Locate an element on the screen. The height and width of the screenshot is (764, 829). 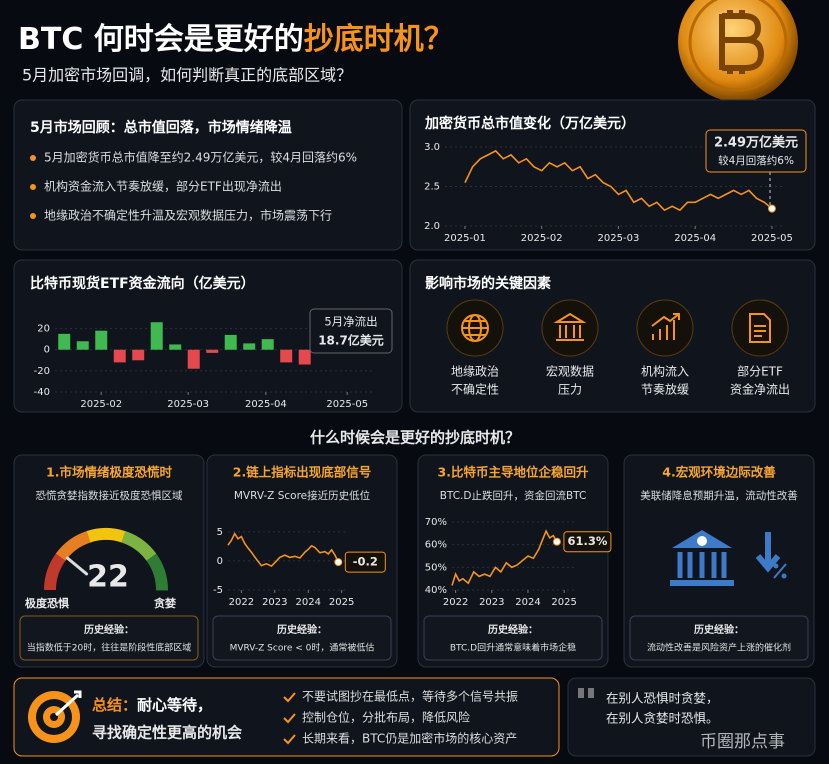
history-text: MVRV-Z Score < 0时，通常被低估 is located at coordinates (302, 648).